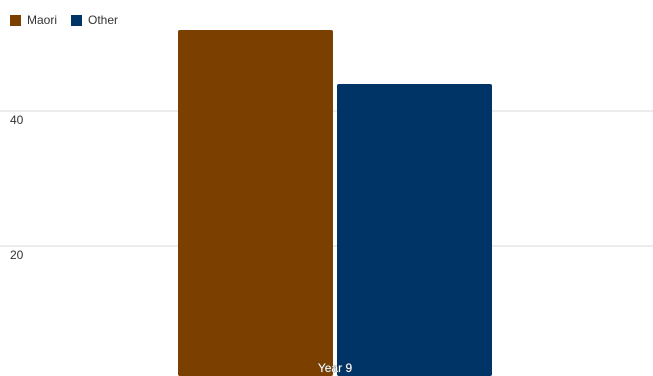 The height and width of the screenshot is (376, 653). I want to click on legend-item-other: Other, so click(94, 20).